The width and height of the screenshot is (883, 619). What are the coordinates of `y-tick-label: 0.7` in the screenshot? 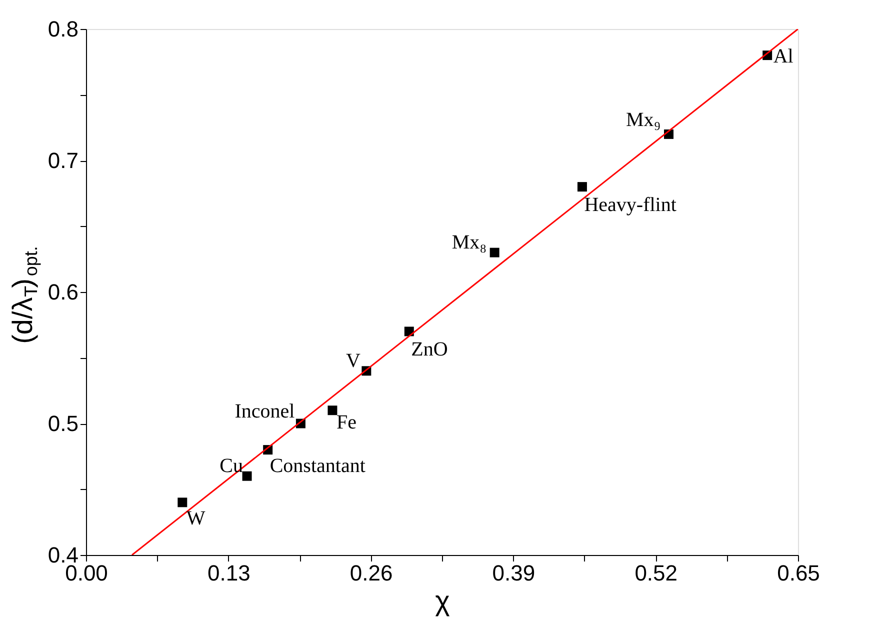 It's located at (63, 160).